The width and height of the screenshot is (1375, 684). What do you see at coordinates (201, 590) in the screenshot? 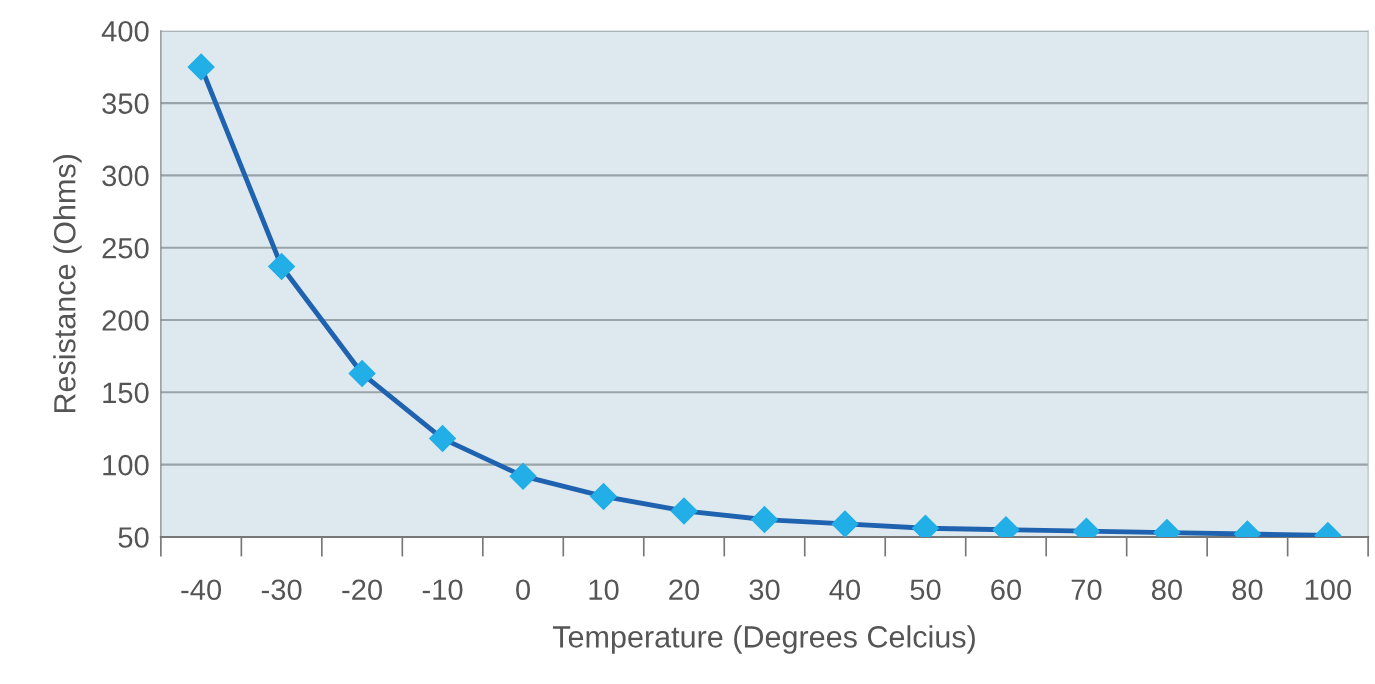
I see `x-tick-label: -40` at bounding box center [201, 590].